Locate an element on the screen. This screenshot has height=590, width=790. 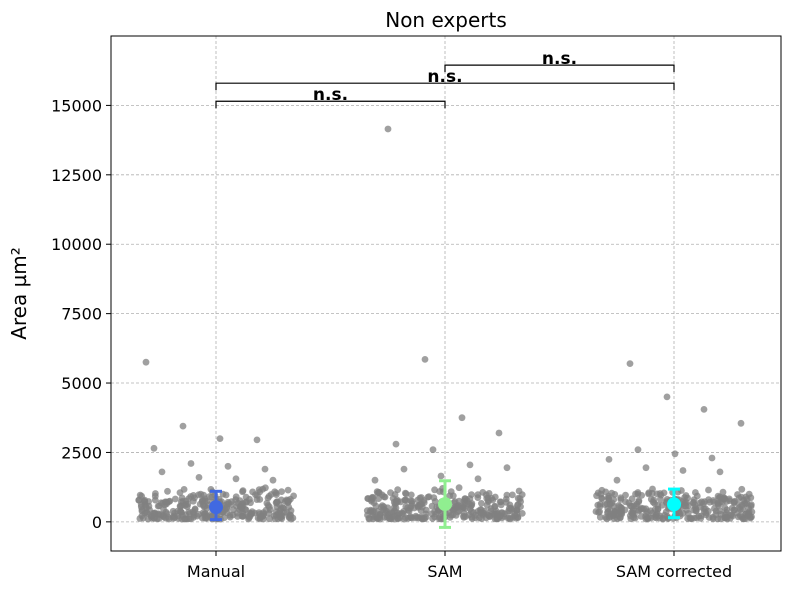
significance-brackets: n.s. n.s. n.s. is located at coordinates (445, 79).